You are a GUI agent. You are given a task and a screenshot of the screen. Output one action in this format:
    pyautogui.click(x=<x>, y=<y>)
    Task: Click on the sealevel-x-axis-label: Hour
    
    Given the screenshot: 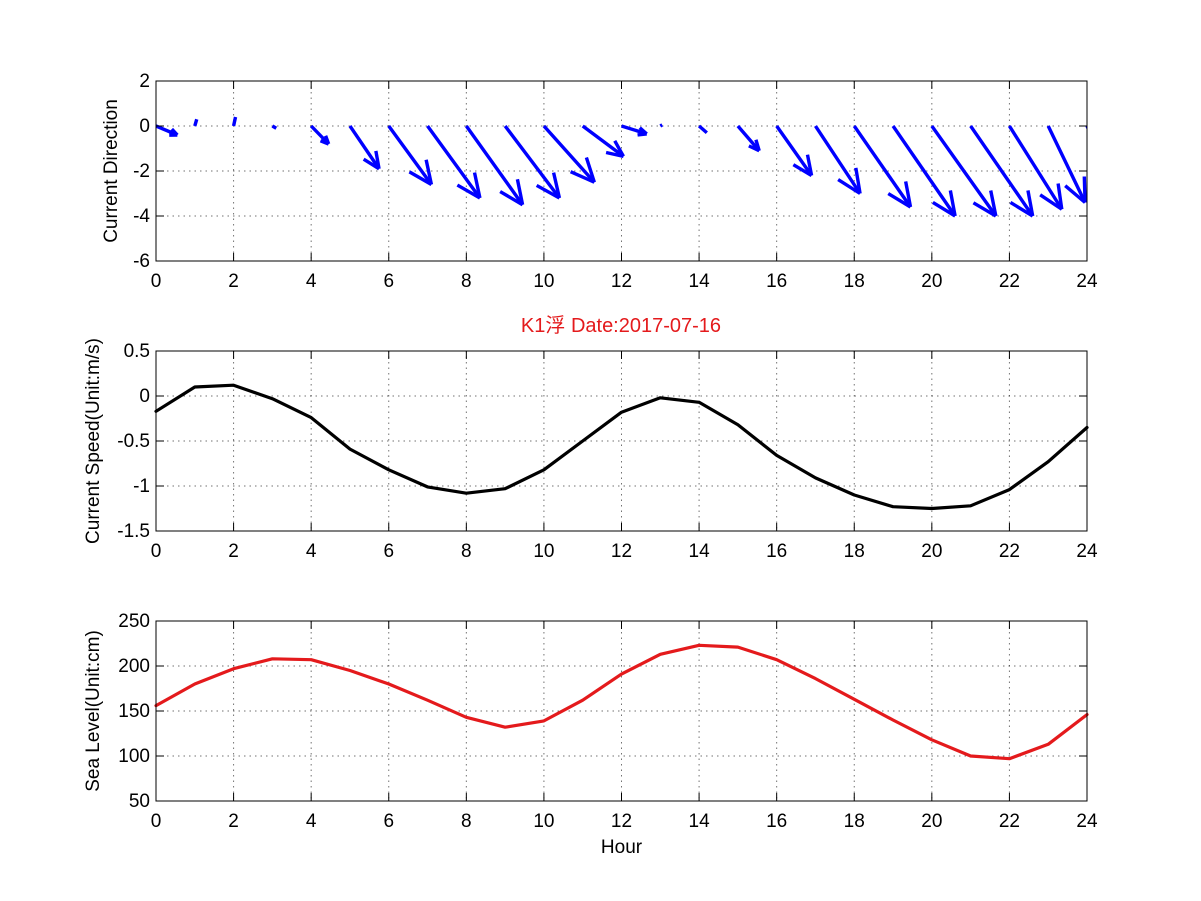 What is the action you would take?
    pyautogui.click(x=622, y=847)
    